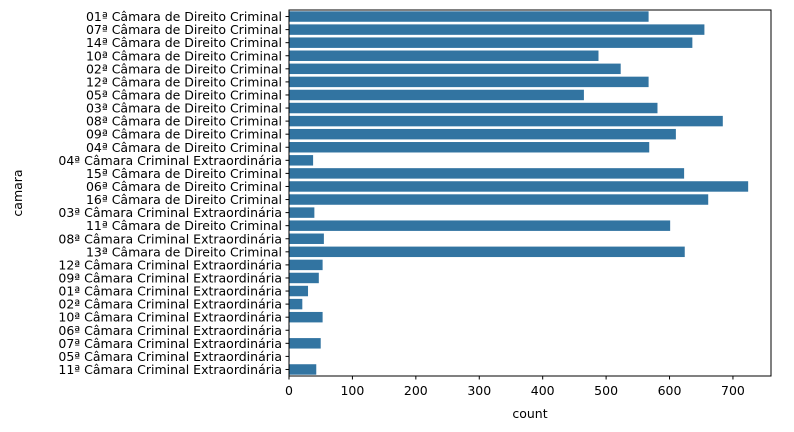  I want to click on y-tick-label: 08ª Câmara Criminal Extraordinária, so click(170, 238).